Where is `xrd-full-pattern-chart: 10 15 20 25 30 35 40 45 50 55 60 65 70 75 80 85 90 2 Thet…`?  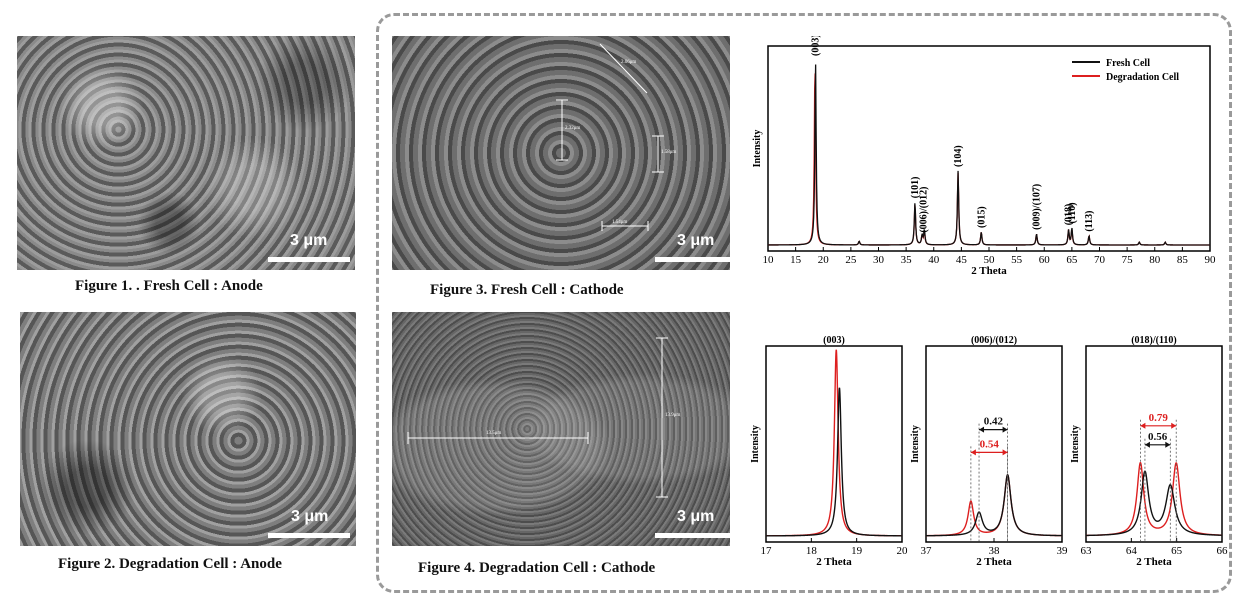 xrd-full-pattern-chart: 10 15 20 25 30 35 40 45 50 55 60 65 70 75 80 85 90 2 Thet… is located at coordinates (984, 156).